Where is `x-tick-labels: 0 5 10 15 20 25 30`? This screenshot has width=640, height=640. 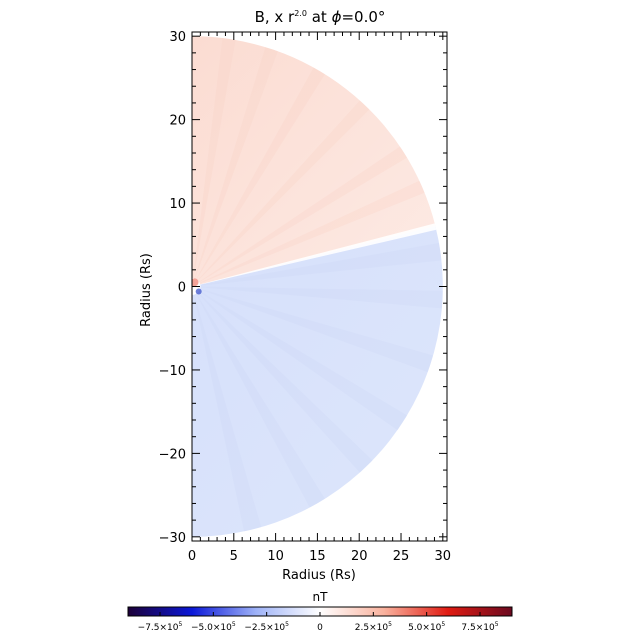 x-tick-labels: 0 5 10 15 20 25 30 is located at coordinates (319, 556).